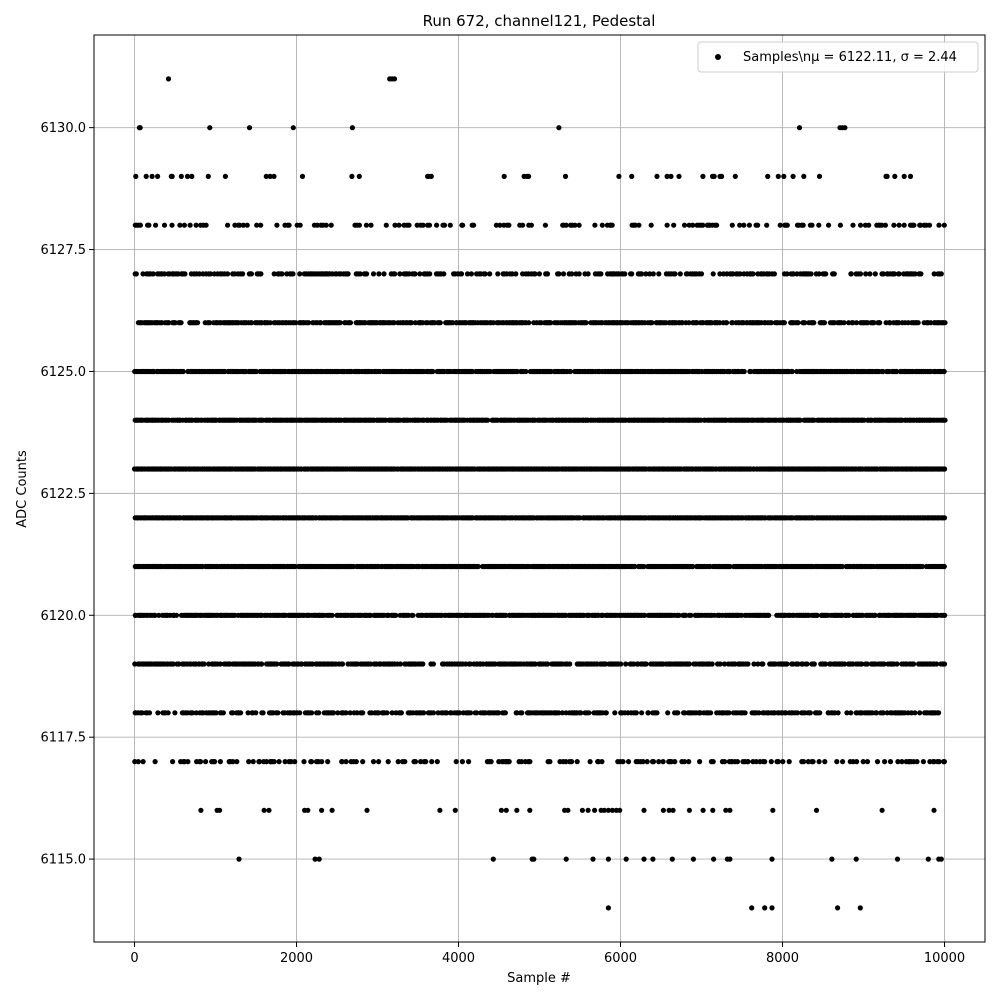  What do you see at coordinates (539, 21) in the screenshot?
I see `chart-title: Run 672, channel121, Pedestal` at bounding box center [539, 21].